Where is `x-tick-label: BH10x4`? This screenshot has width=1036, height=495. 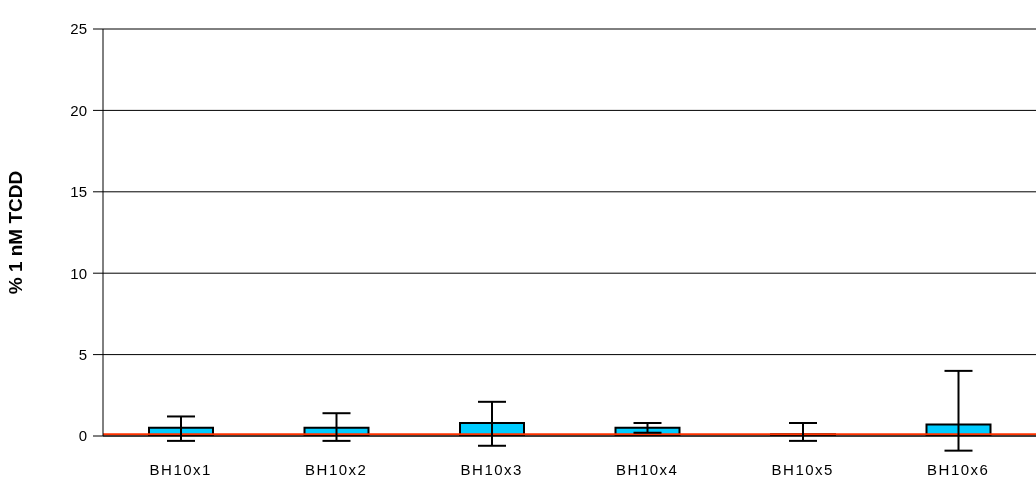 x-tick-label: BH10x4 is located at coordinates (647, 469).